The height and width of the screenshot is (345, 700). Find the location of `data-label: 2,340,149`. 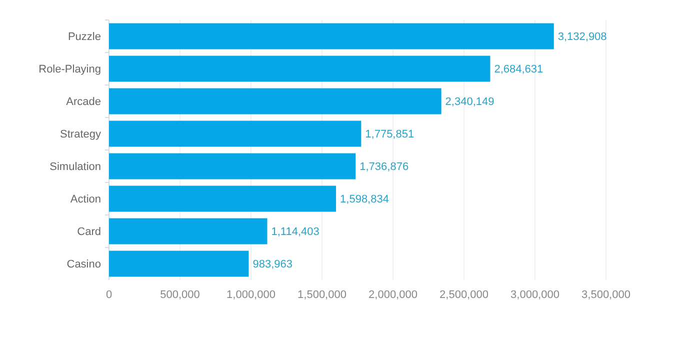

data-label: 2,340,149 is located at coordinates (469, 102).